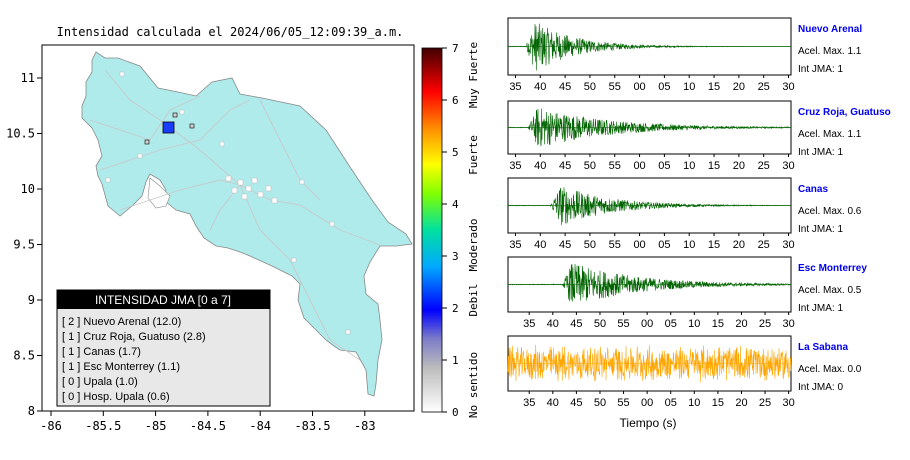 The height and width of the screenshot is (460, 910). Describe the element at coordinates (51, 426) in the screenshot. I see `map-x-tick-label: -86` at that location.